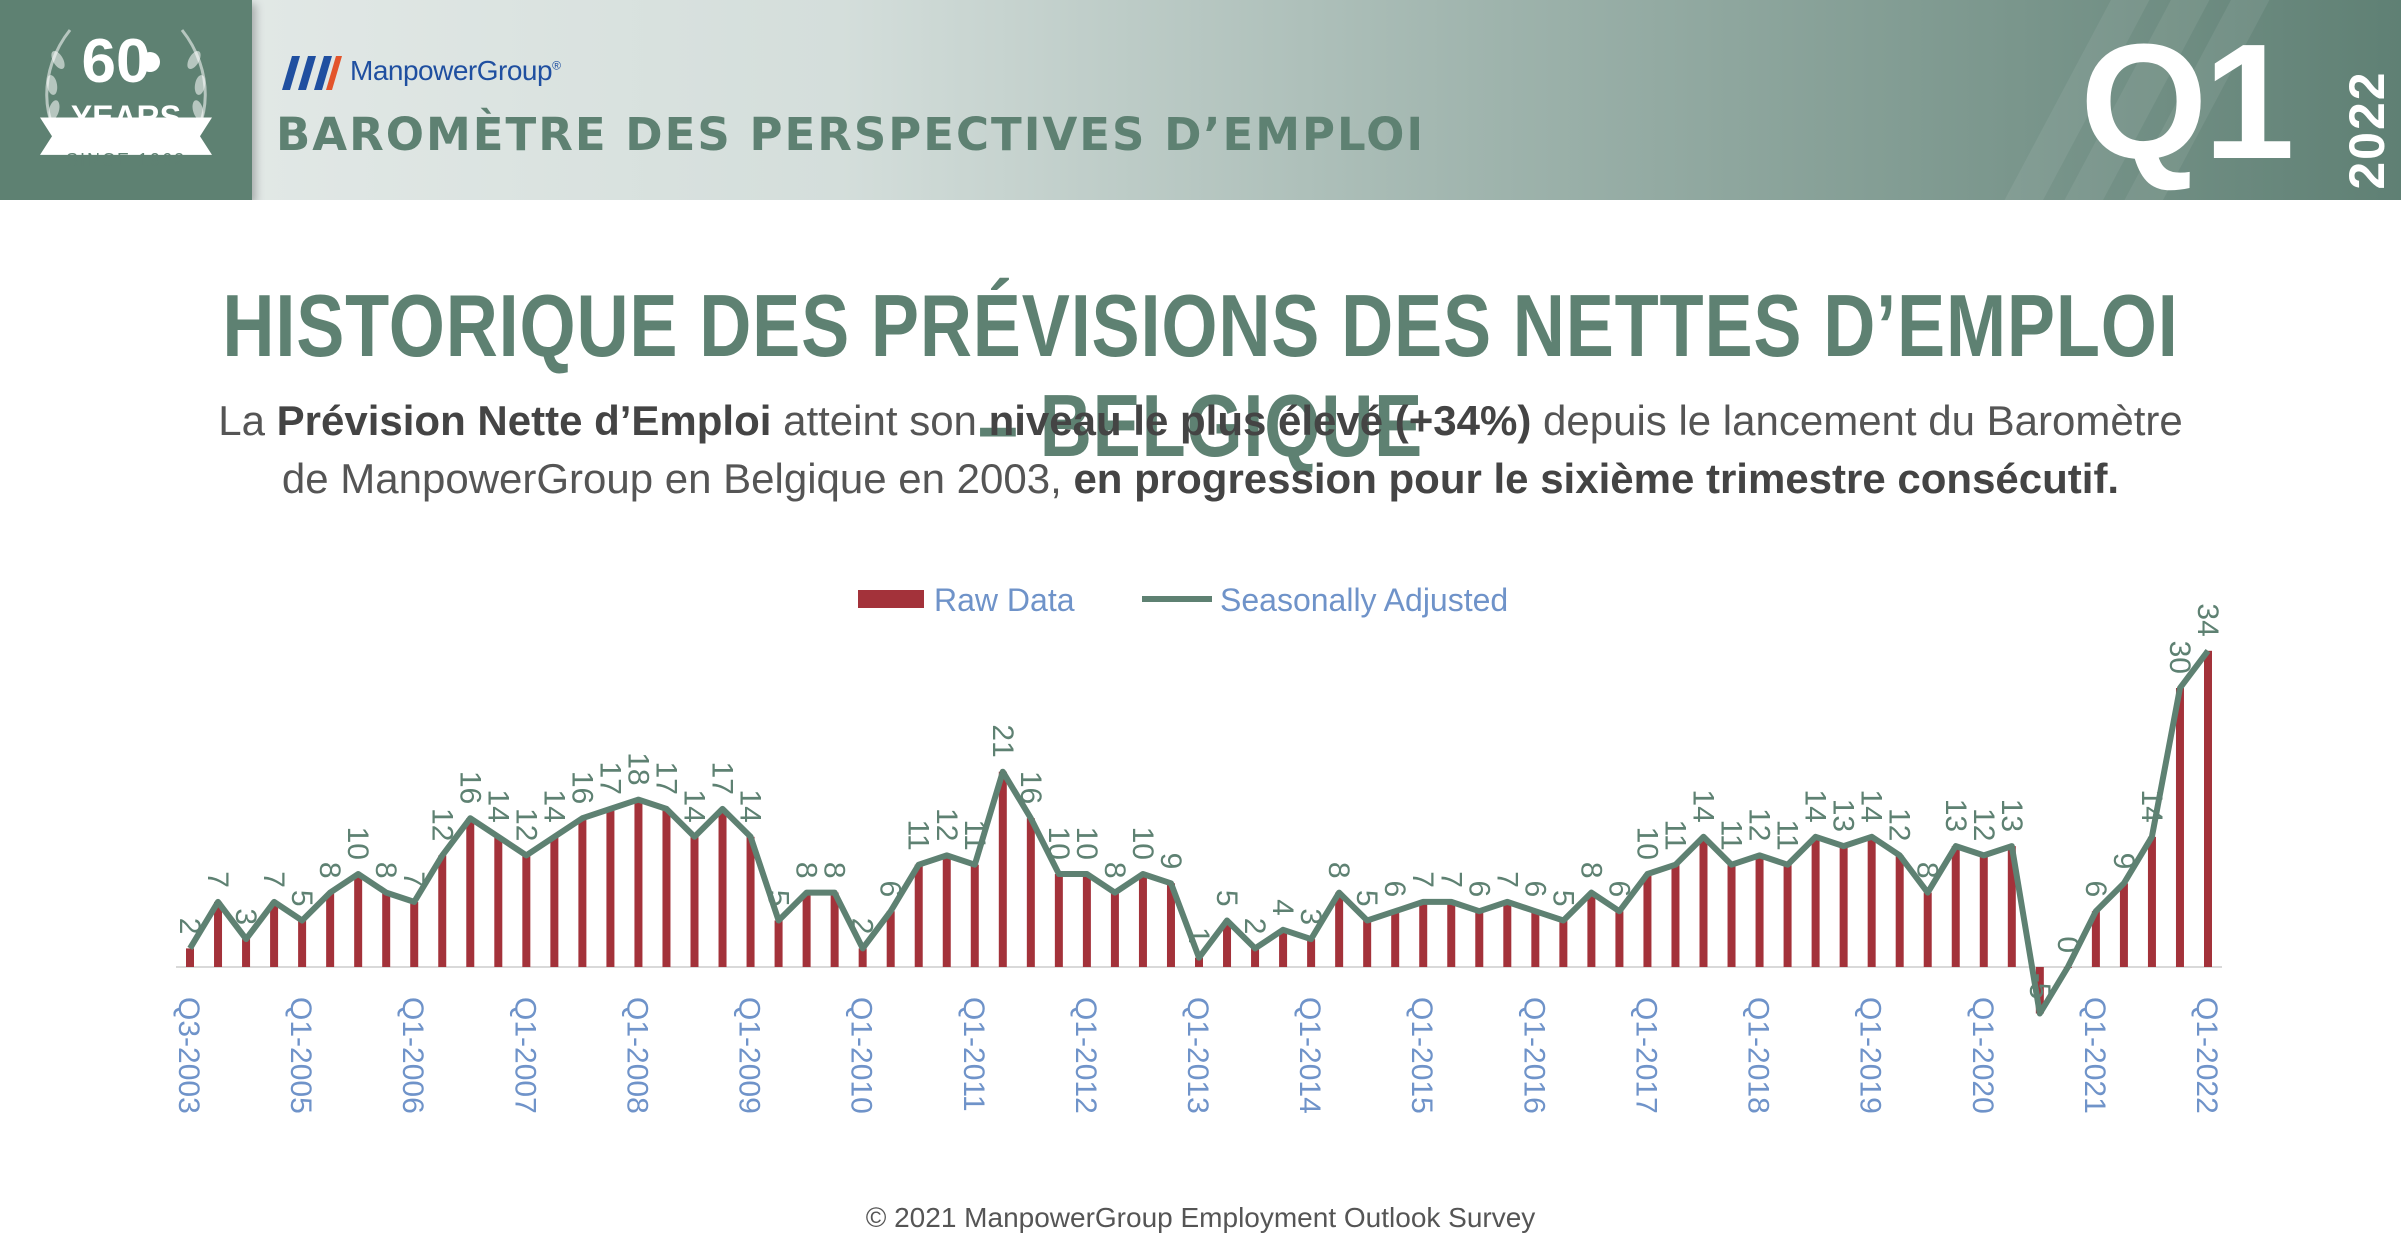 The width and height of the screenshot is (2401, 1255). Describe the element at coordinates (636, 1055) in the screenshot. I see `x-tick-label: Q1-2008` at that location.